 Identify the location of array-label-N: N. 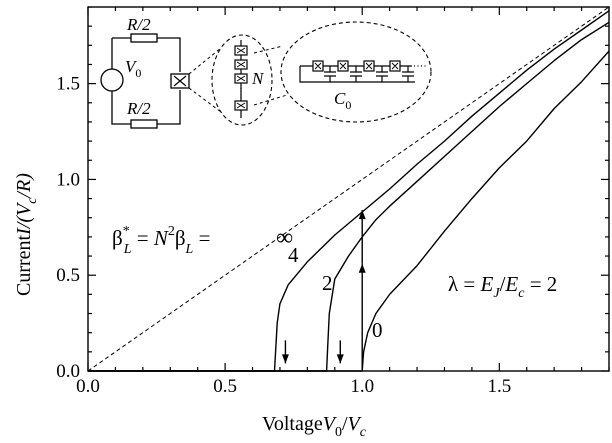
(258, 78).